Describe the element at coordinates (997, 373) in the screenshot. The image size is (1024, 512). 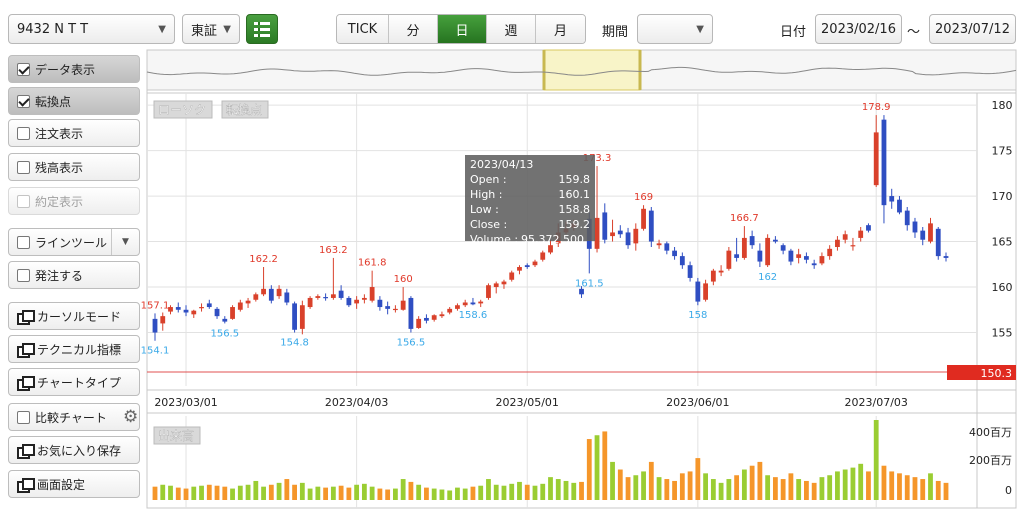
I see `current-price-label: 150.3` at that location.